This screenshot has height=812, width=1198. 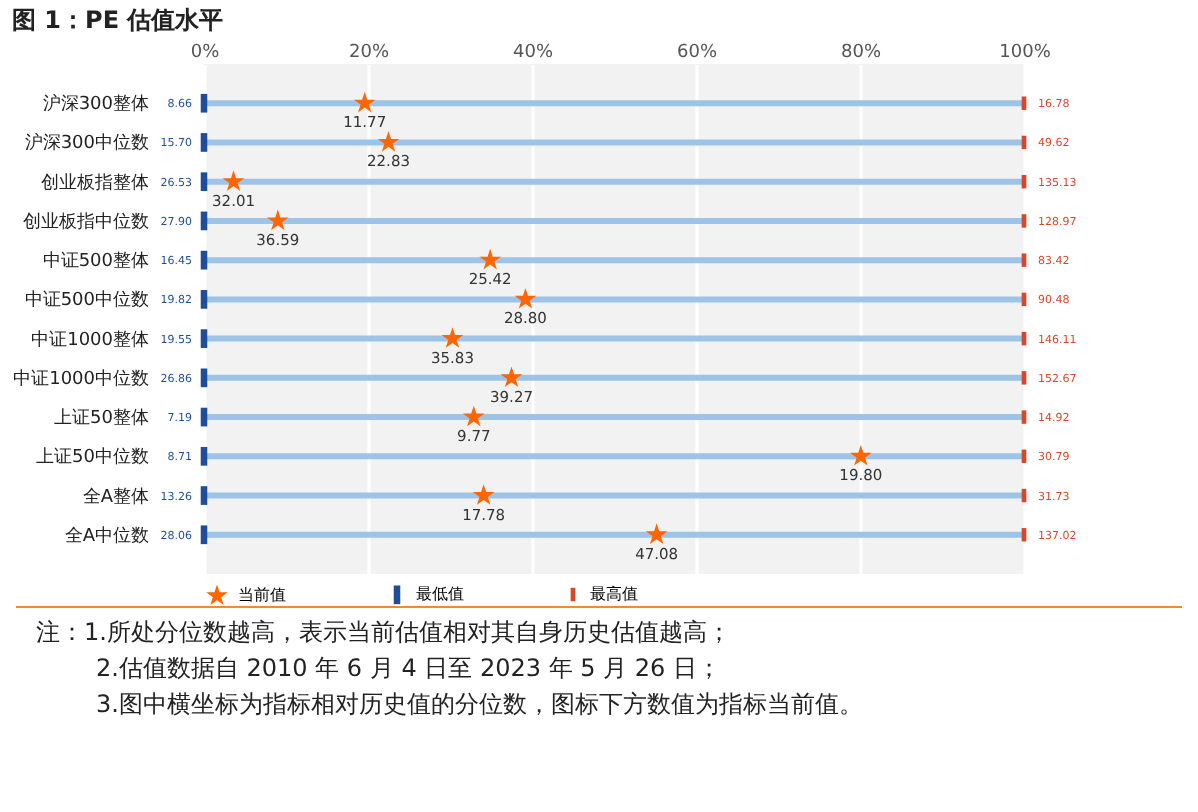 I want to click on y-tick-label: 中证1000中位数, so click(x=81, y=378).